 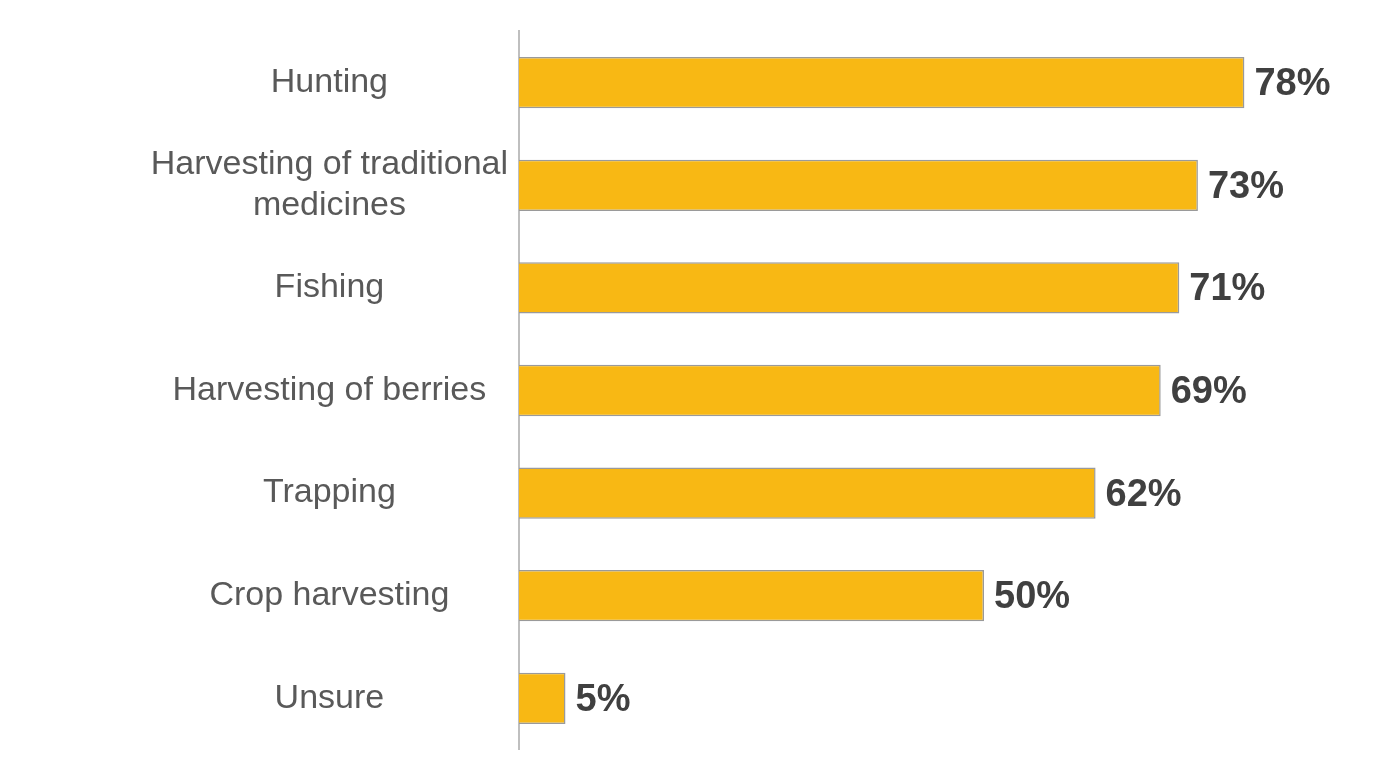 What do you see at coordinates (329, 695) in the screenshot?
I see `y-tick-label: Unsure` at bounding box center [329, 695].